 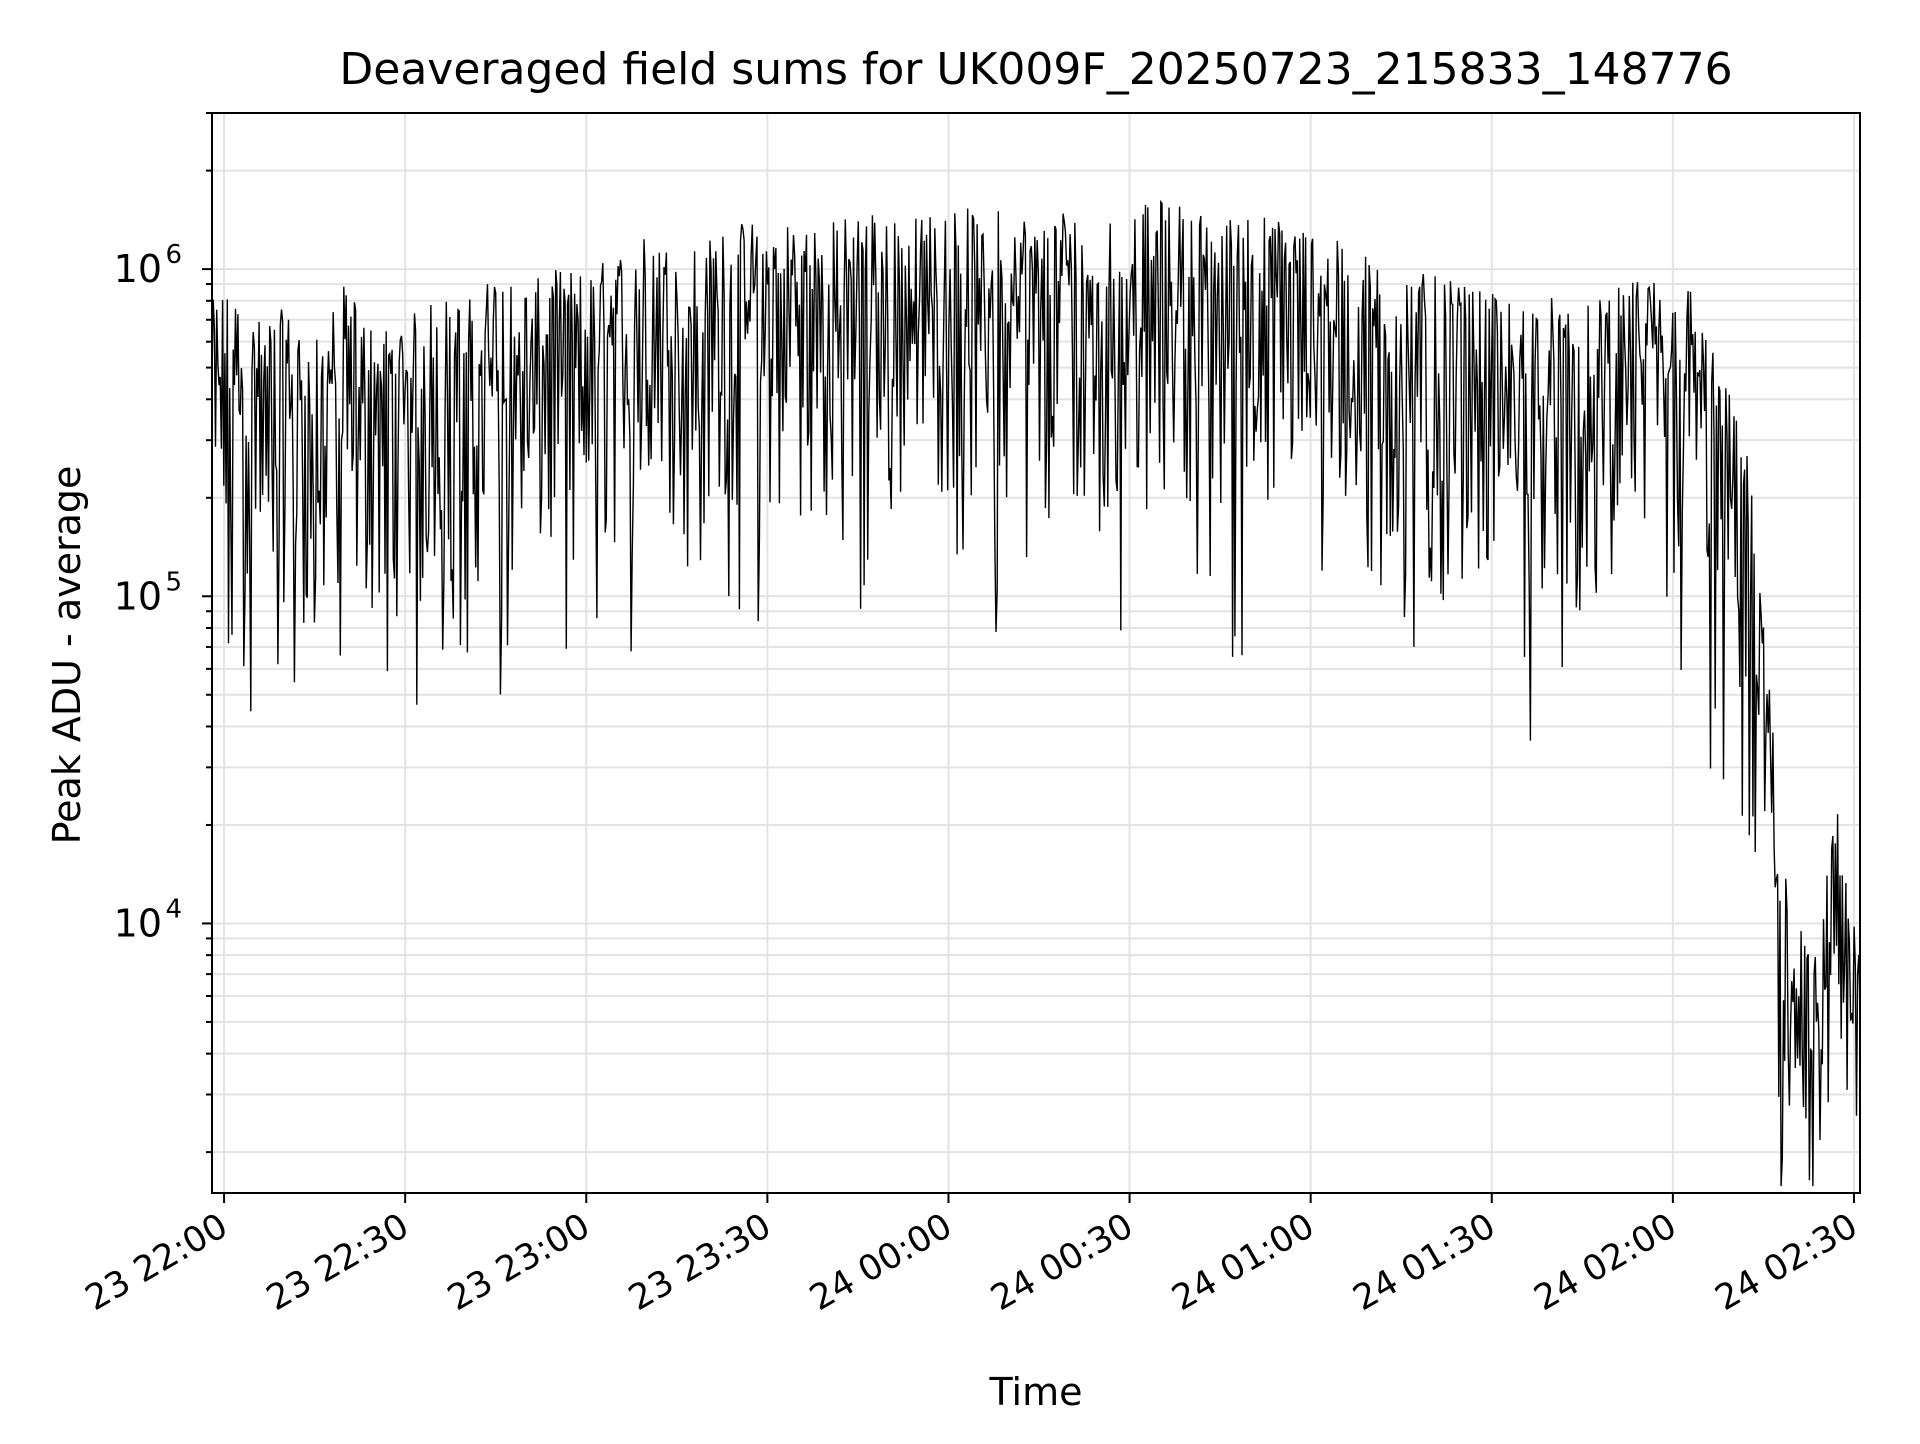 What do you see at coordinates (173, 255) in the screenshot?
I see `y-tick-label-exponent: 6` at bounding box center [173, 255].